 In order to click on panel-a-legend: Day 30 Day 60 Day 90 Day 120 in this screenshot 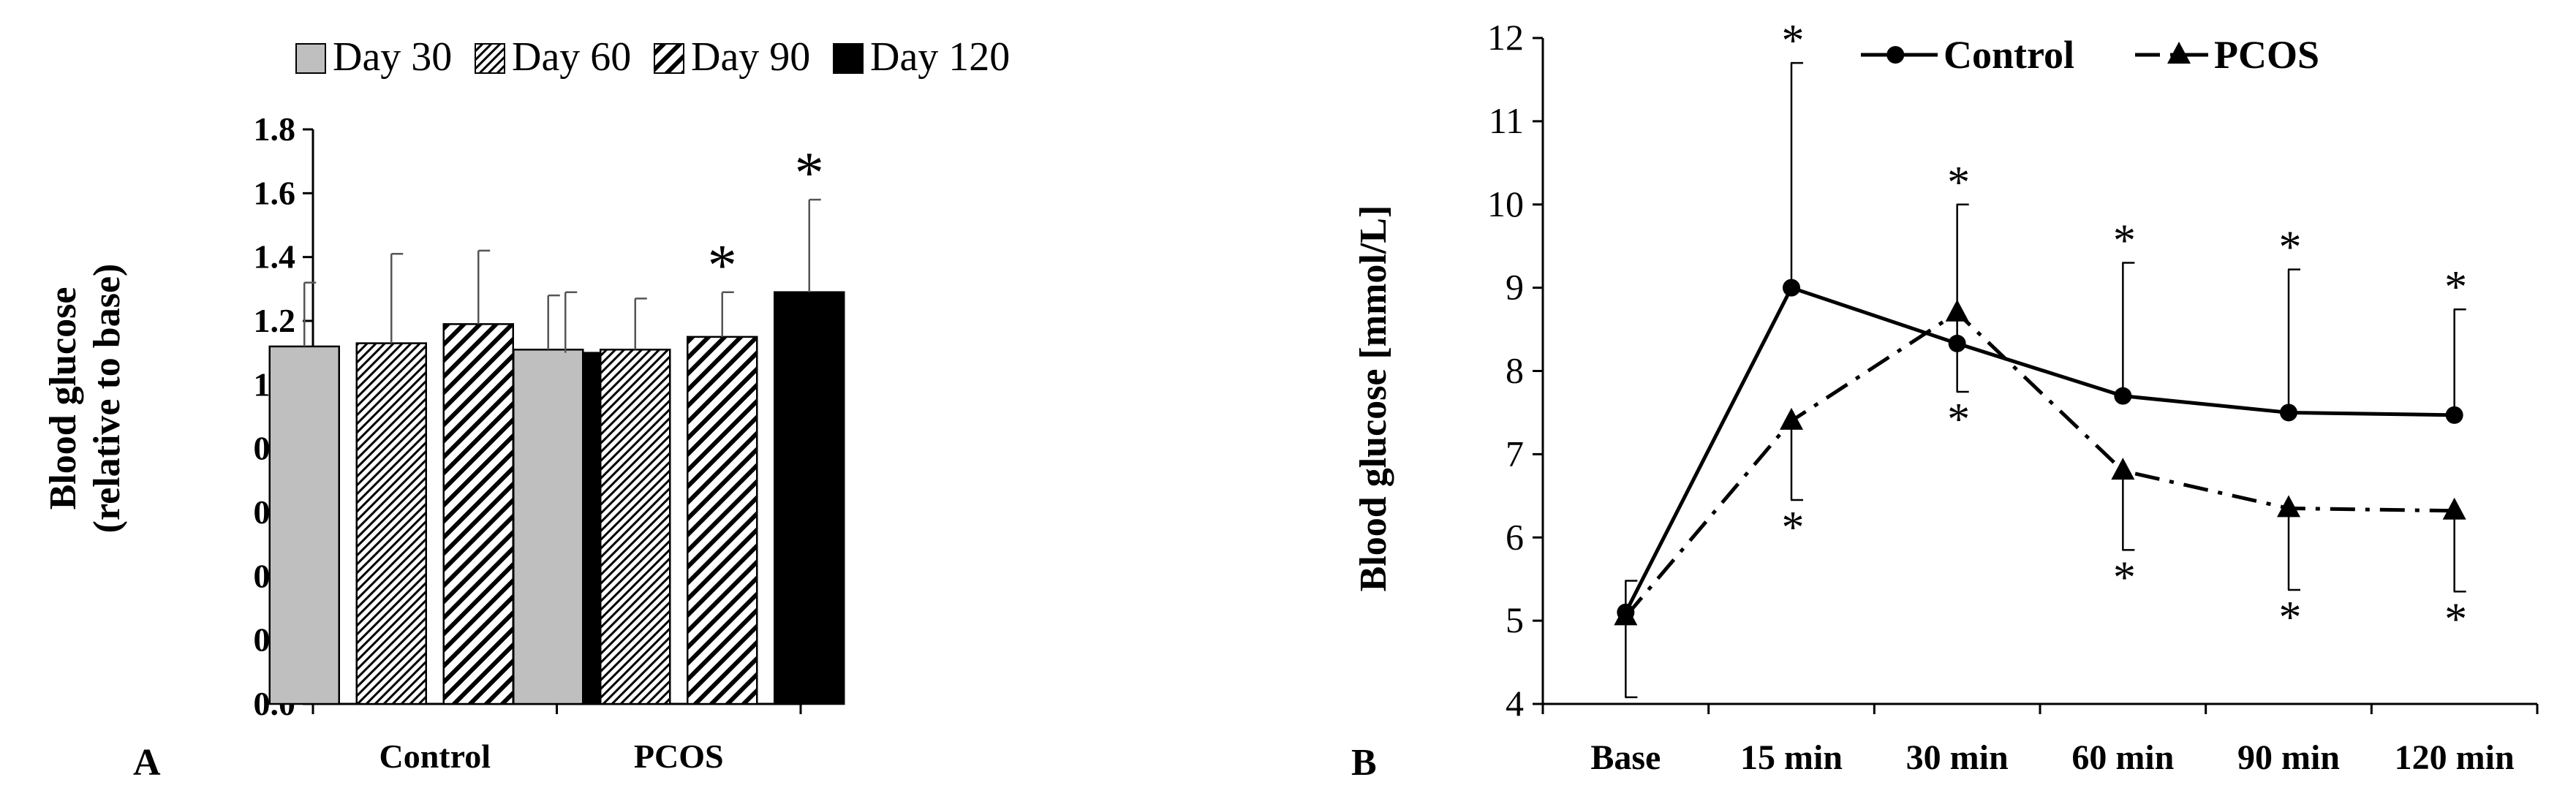, I will do `click(652, 57)`.